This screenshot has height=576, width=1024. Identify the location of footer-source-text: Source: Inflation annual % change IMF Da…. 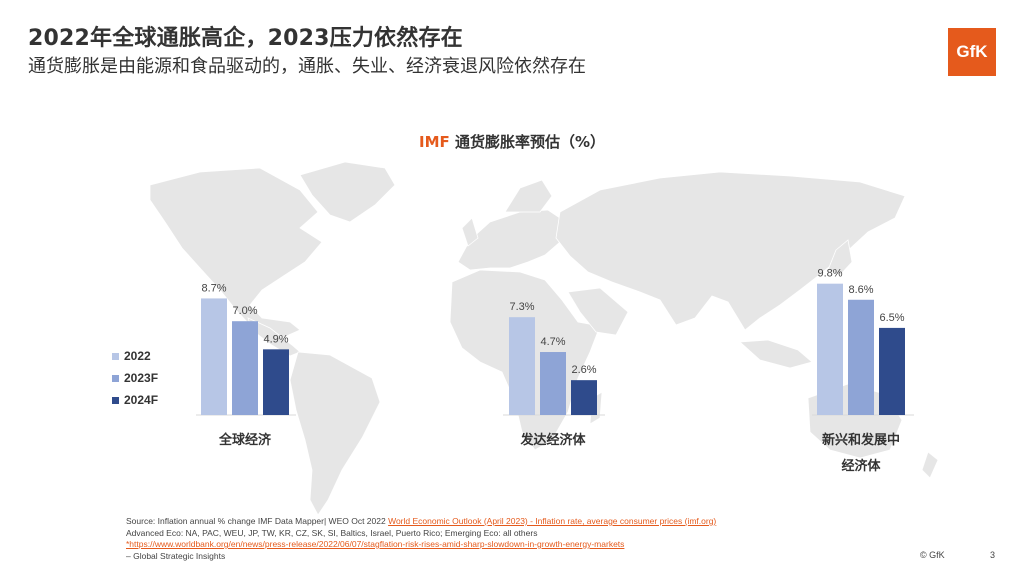
(257, 521).